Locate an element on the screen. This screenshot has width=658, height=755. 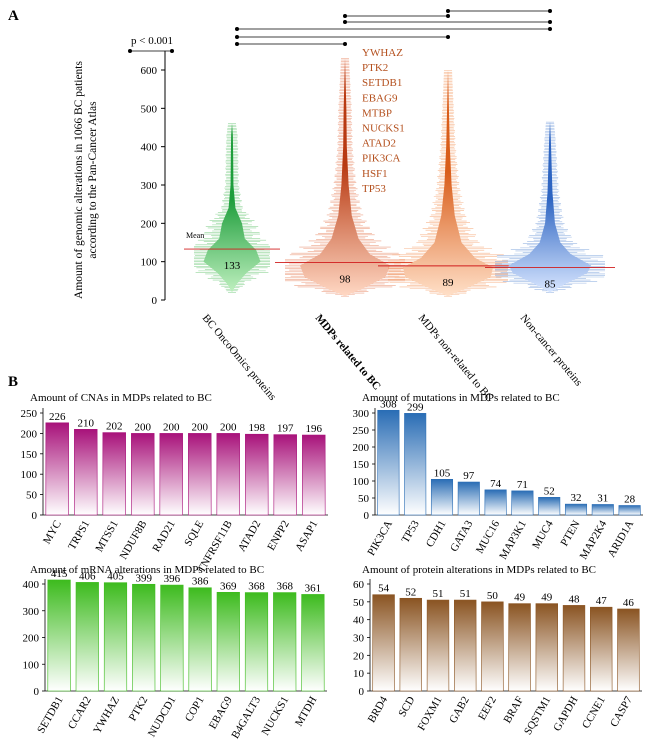
bar-value-label: 386 is located at coordinates (200, 582).